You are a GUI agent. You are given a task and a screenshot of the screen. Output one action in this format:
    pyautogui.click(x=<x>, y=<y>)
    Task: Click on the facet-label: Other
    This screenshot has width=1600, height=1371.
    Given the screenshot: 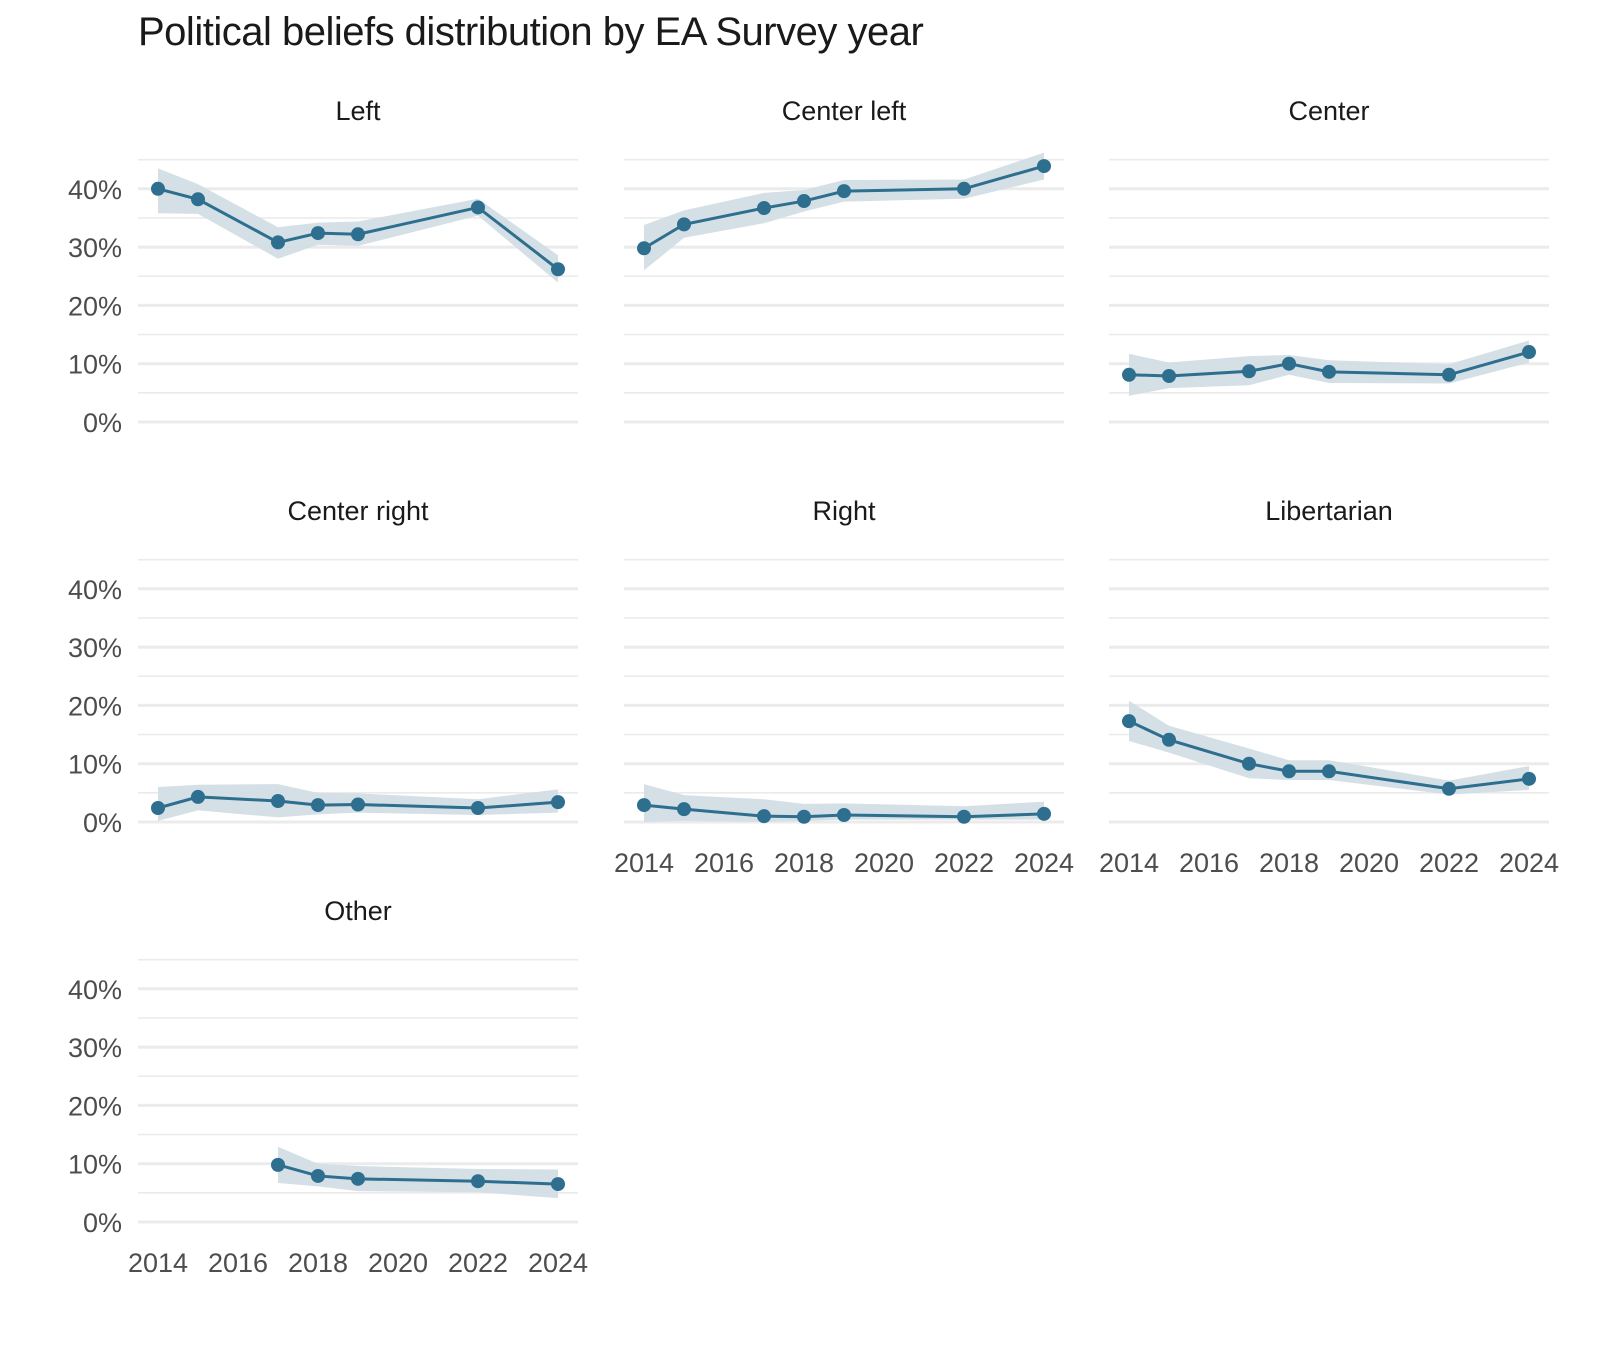 What is the action you would take?
    pyautogui.click(x=358, y=911)
    